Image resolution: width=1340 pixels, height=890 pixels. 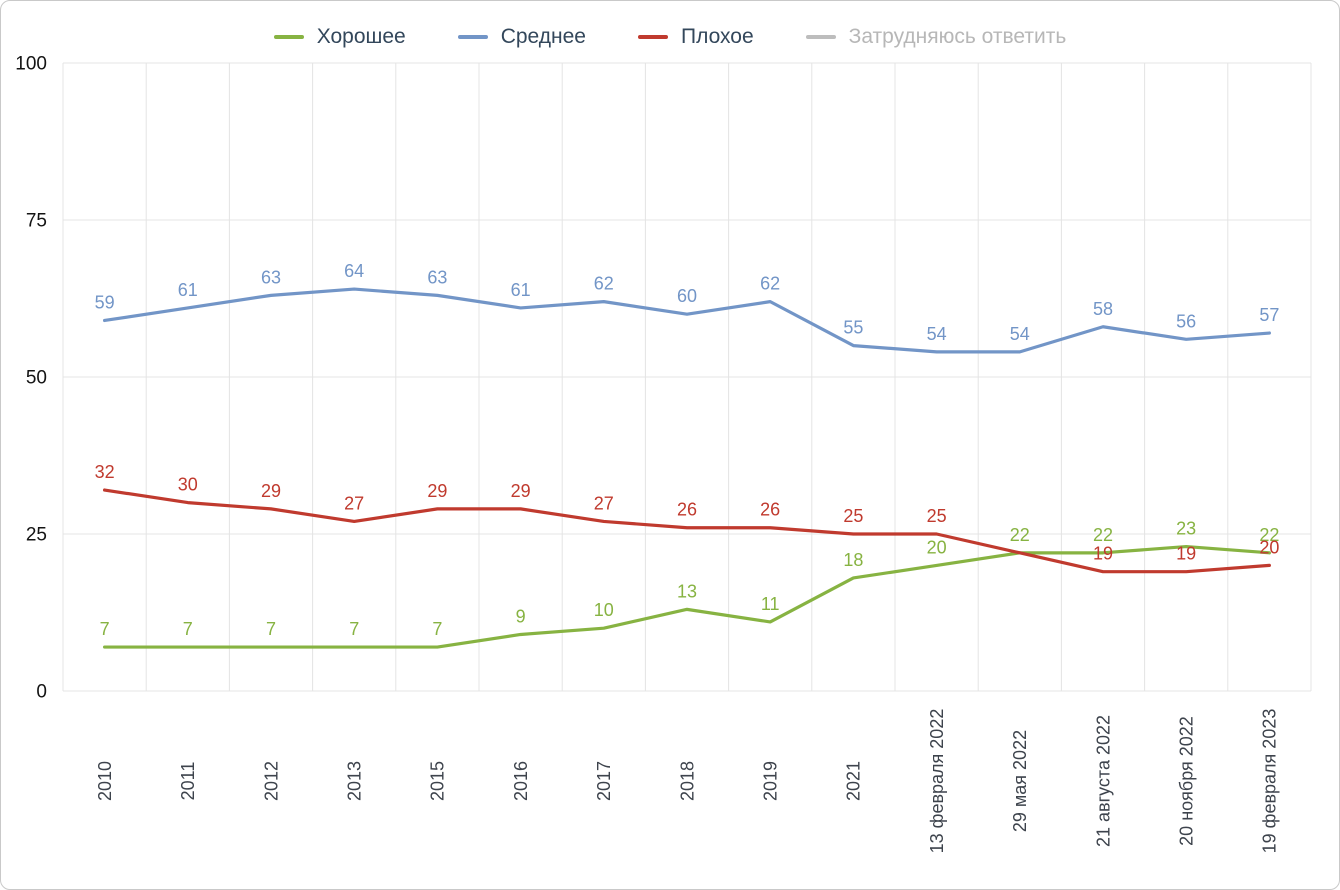 What do you see at coordinates (438, 781) in the screenshot?
I see `x-axis-label: 2015` at bounding box center [438, 781].